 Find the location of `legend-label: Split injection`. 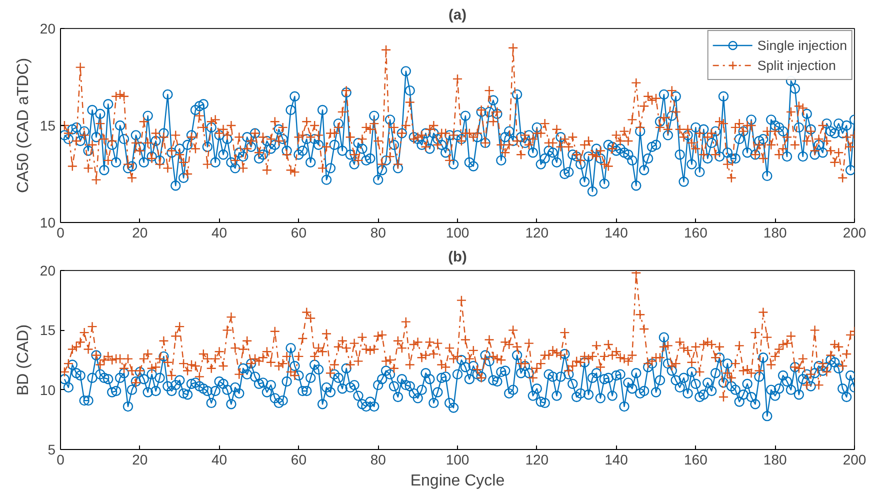

legend-label: Split injection is located at coordinates (796, 65).